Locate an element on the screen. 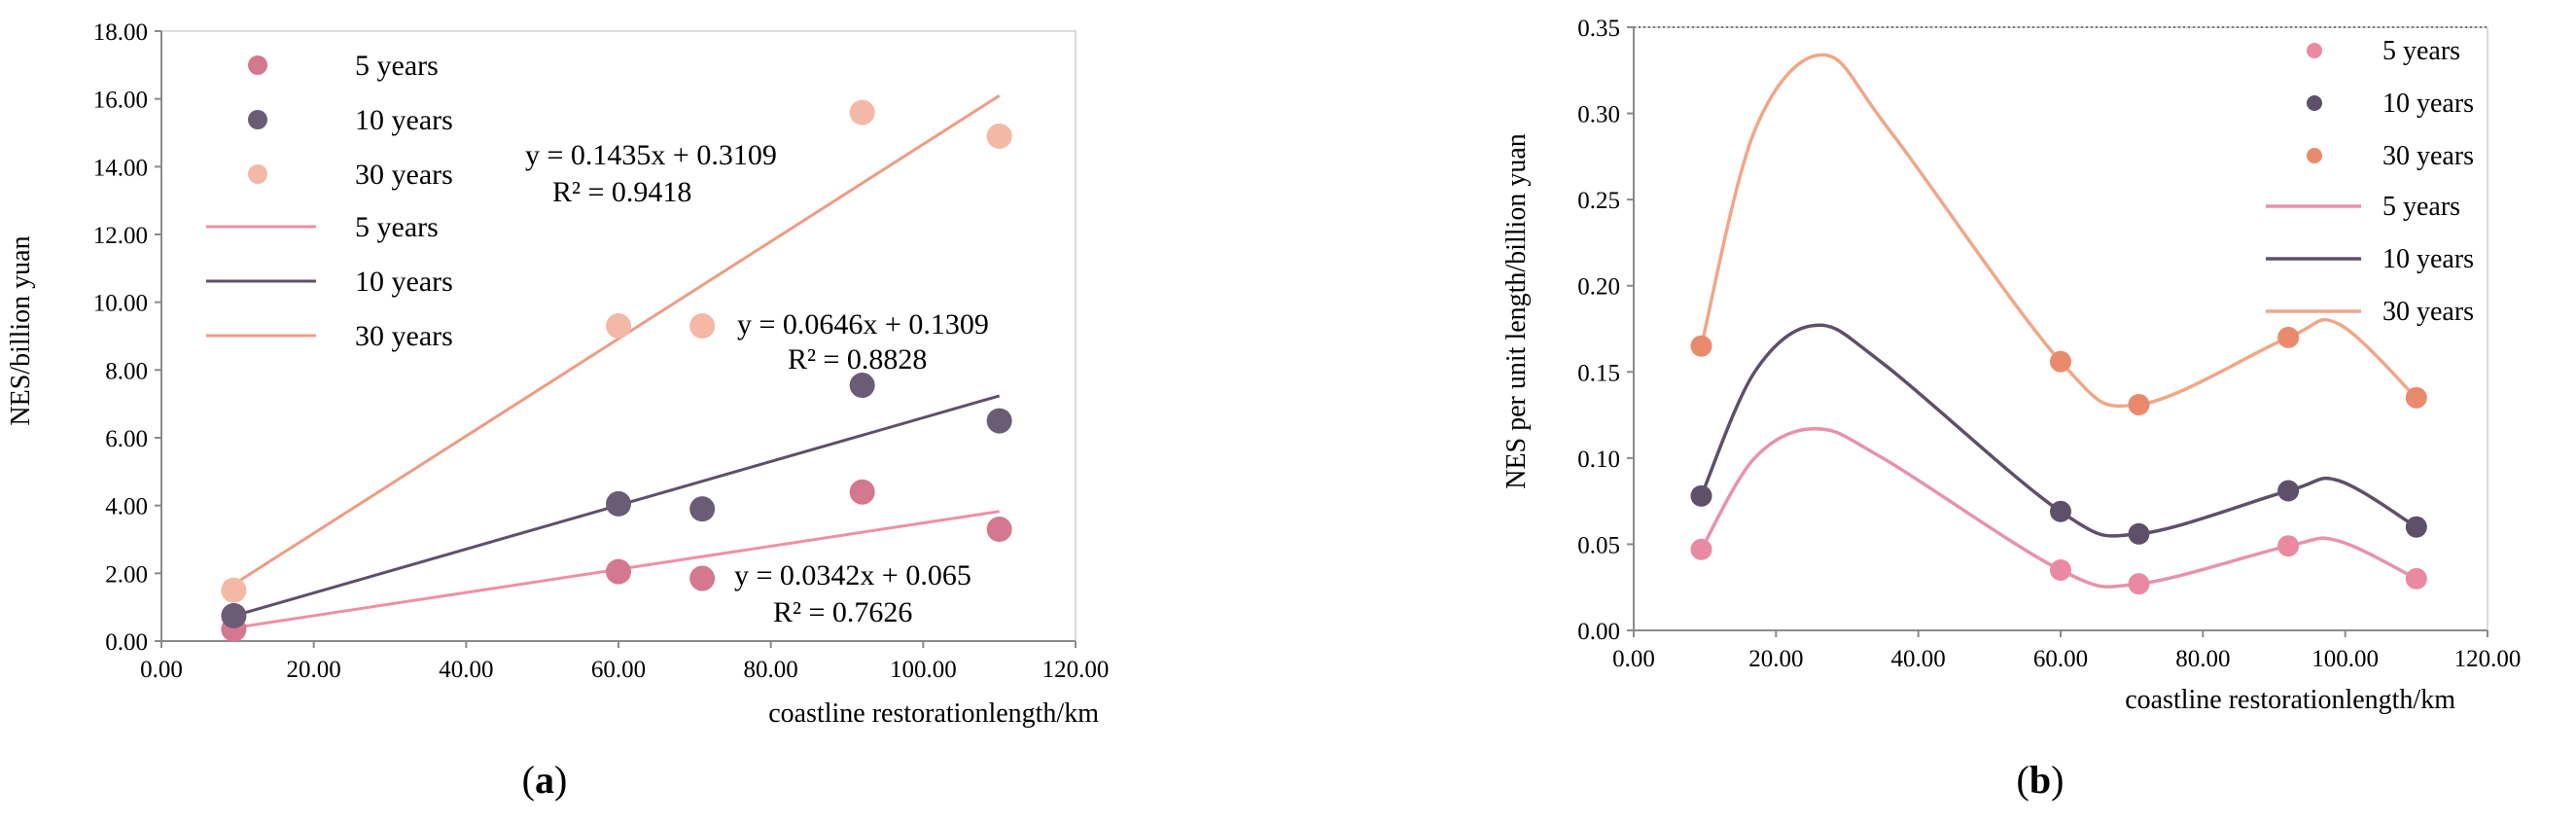  chart-b-x-tick-label: 60.00 is located at coordinates (2061, 659).